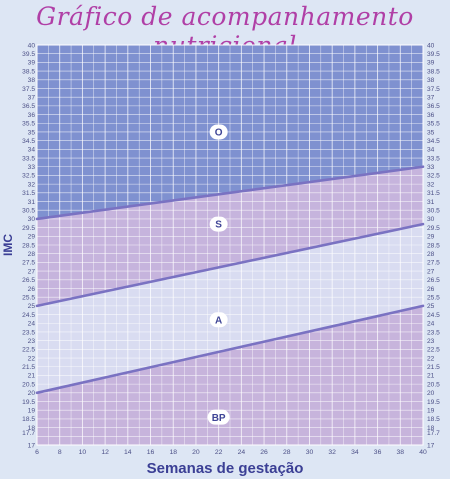 Image resolution: width=450 pixels, height=479 pixels. Describe the element at coordinates (433, 367) in the screenshot. I see `y-tick-right: 21.5` at that location.